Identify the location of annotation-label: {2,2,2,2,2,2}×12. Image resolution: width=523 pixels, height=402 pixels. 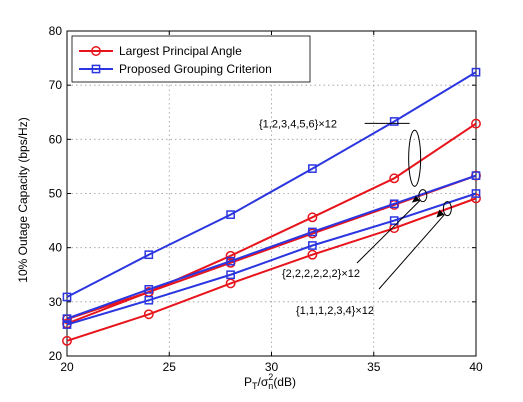
(321, 274).